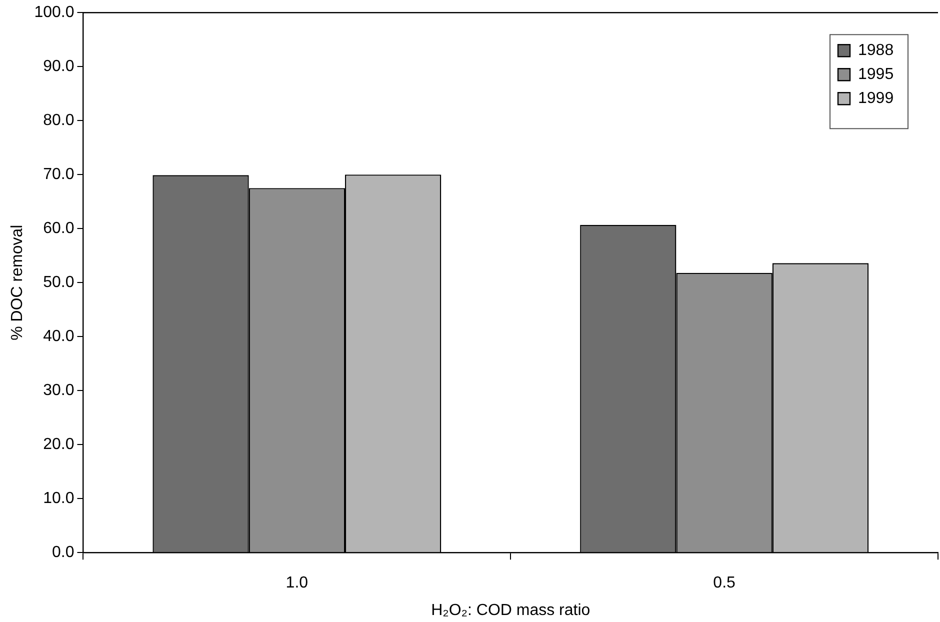  What do you see at coordinates (297, 583) in the screenshot?
I see `x-tick-label: 1.0` at bounding box center [297, 583].